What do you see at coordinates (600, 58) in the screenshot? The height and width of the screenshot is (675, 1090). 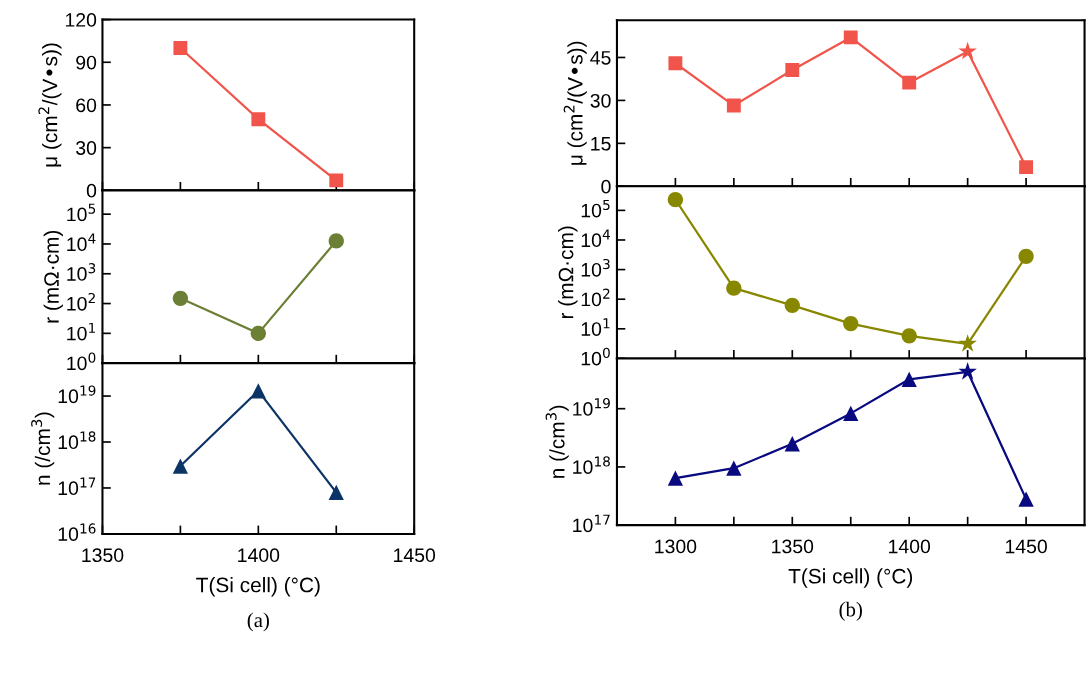 I see `y-tick-label: 45` at bounding box center [600, 58].